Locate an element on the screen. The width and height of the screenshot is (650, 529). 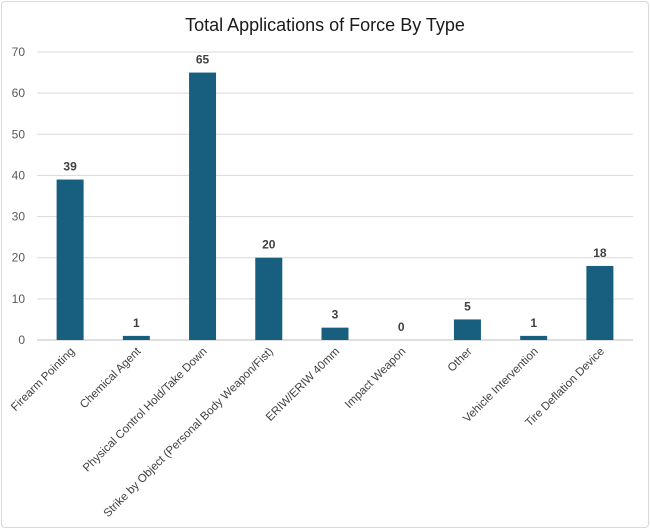
x-tick-label: ERIW/ERIW 40mm is located at coordinates (303, 385).